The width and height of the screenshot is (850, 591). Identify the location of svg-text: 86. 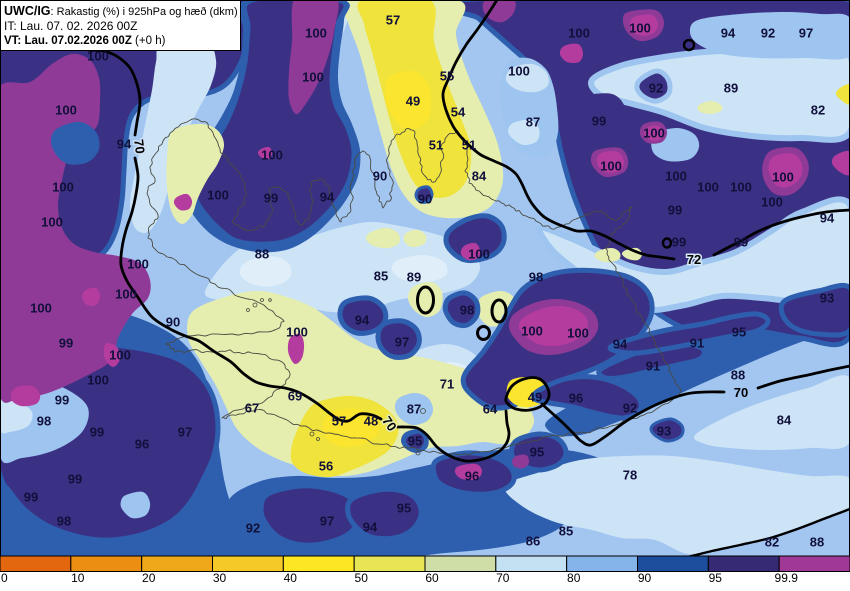
(533, 541).